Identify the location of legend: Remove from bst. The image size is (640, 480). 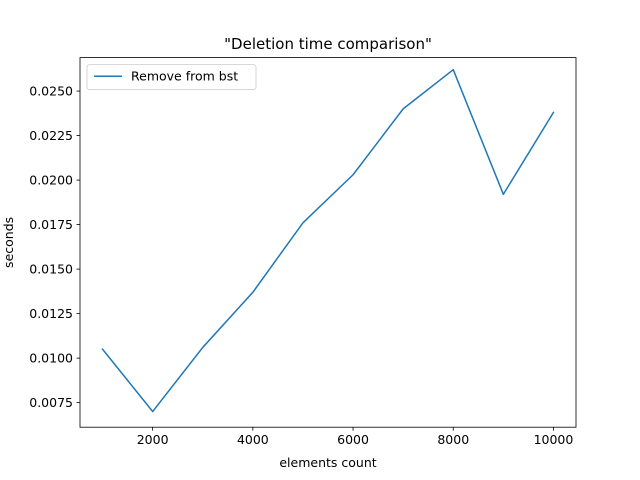
(171, 77).